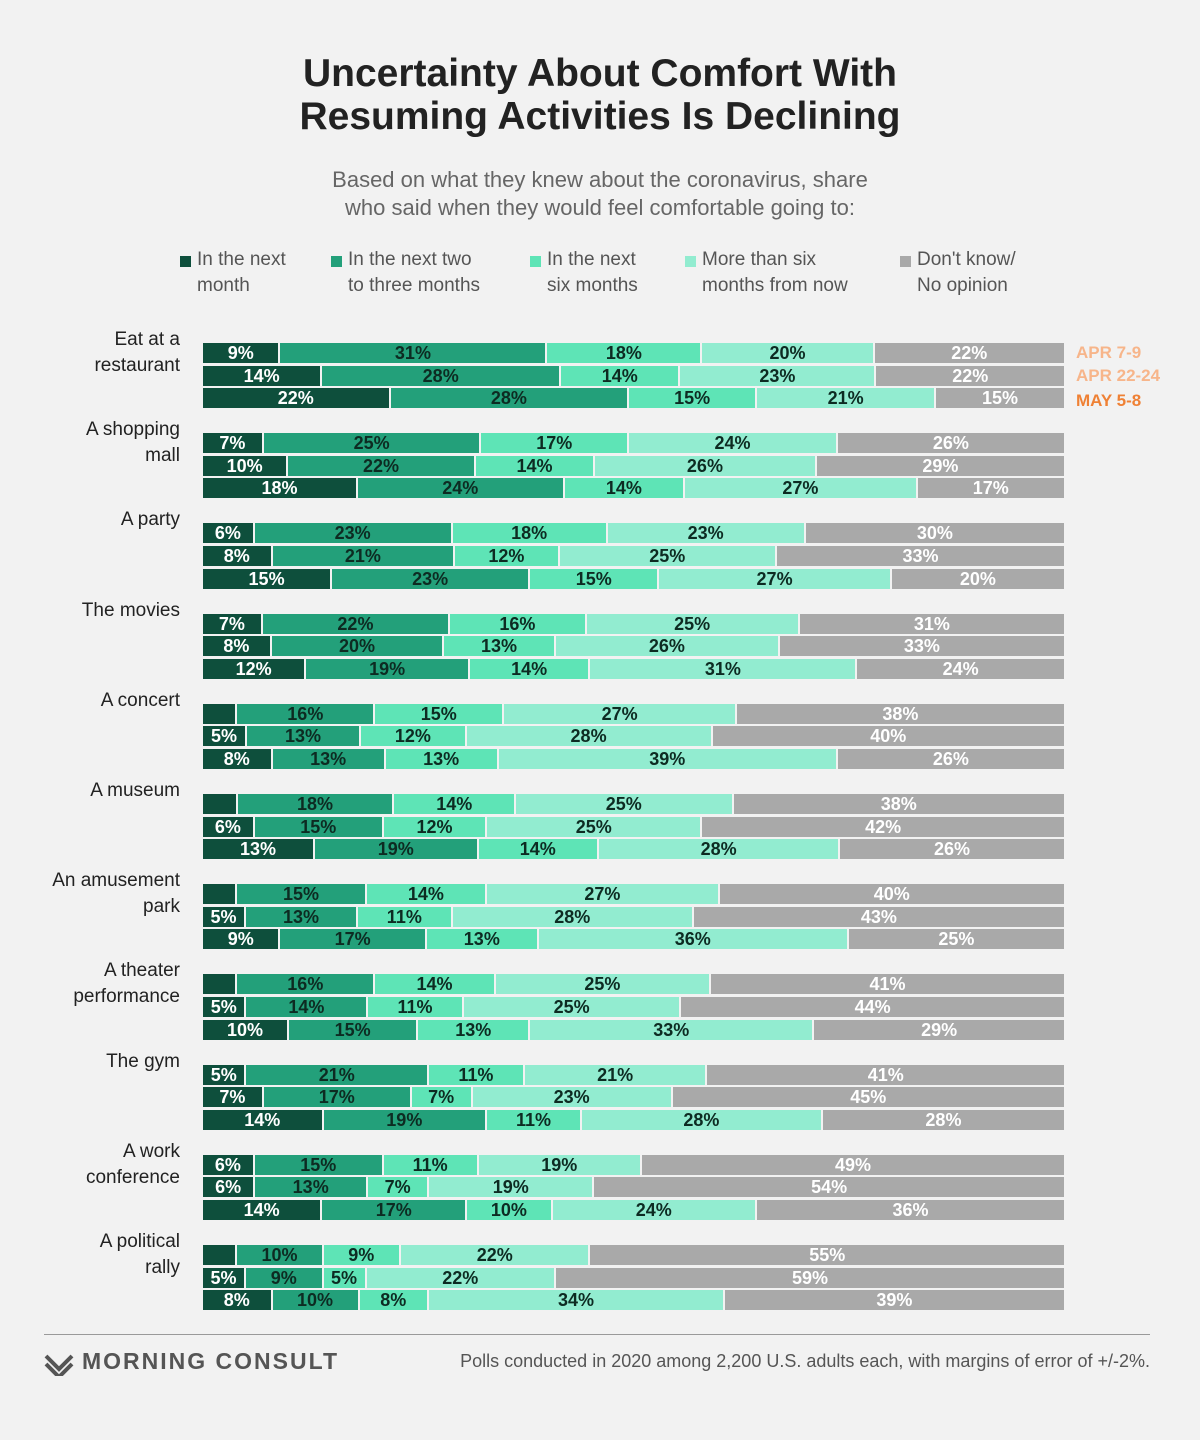 Image resolution: width=1200 pixels, height=1440 pixels. Describe the element at coordinates (137, 365) in the screenshot. I see `category-label-line: restaurant` at that location.